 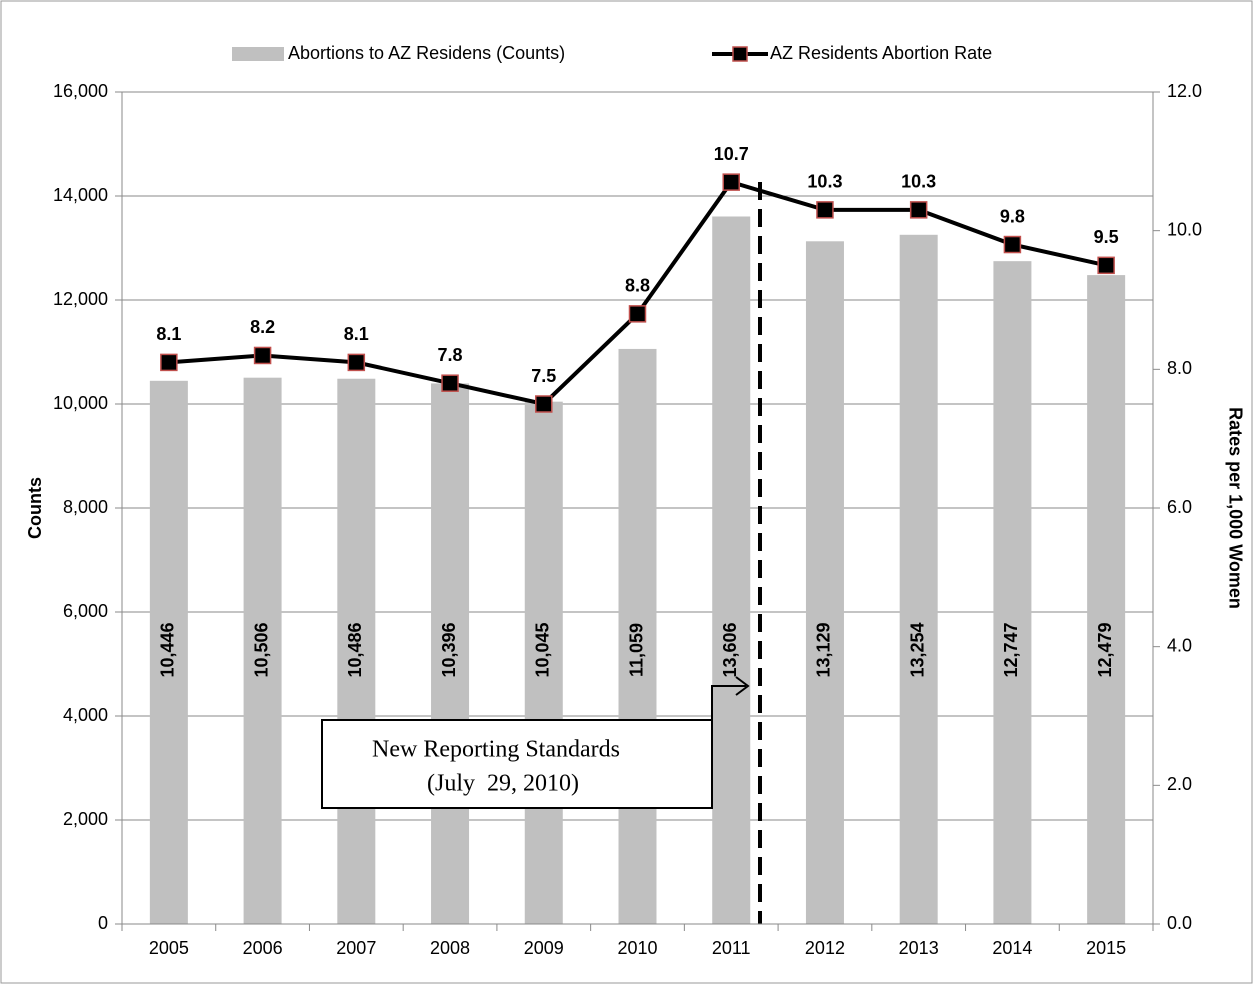 I want to click on bar-value-label: 13,254, so click(x=917, y=649).